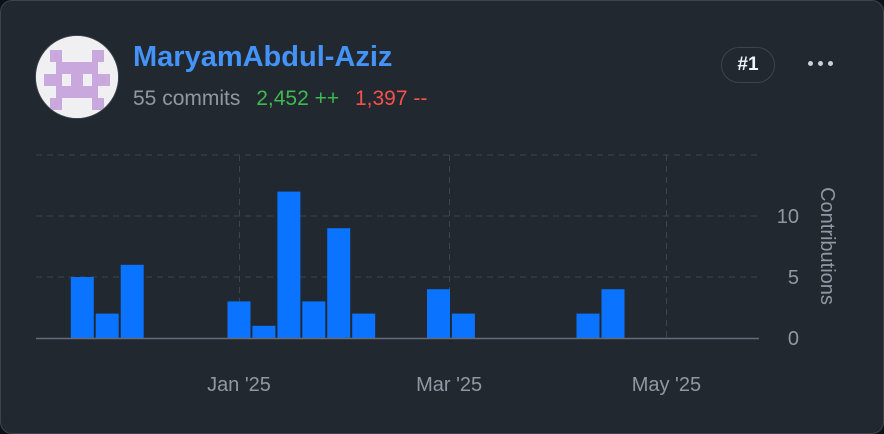  I want to click on x-tick-label: Mar '25, so click(449, 385).